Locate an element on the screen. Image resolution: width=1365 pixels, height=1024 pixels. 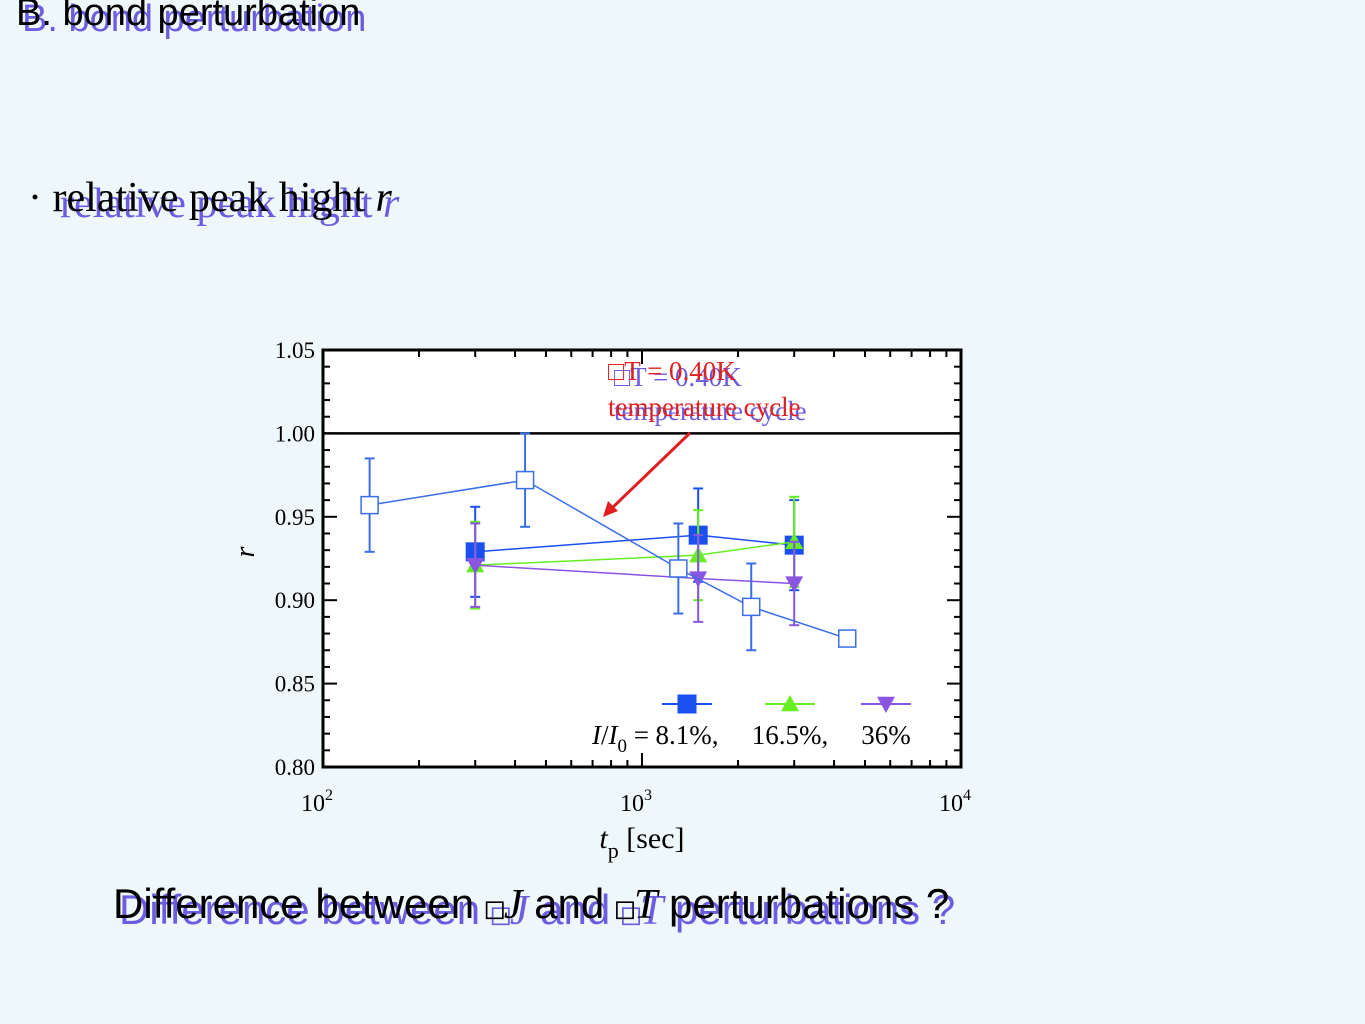
slide-title-shadow: B. bond perturbation is located at coordinates (194, 20).